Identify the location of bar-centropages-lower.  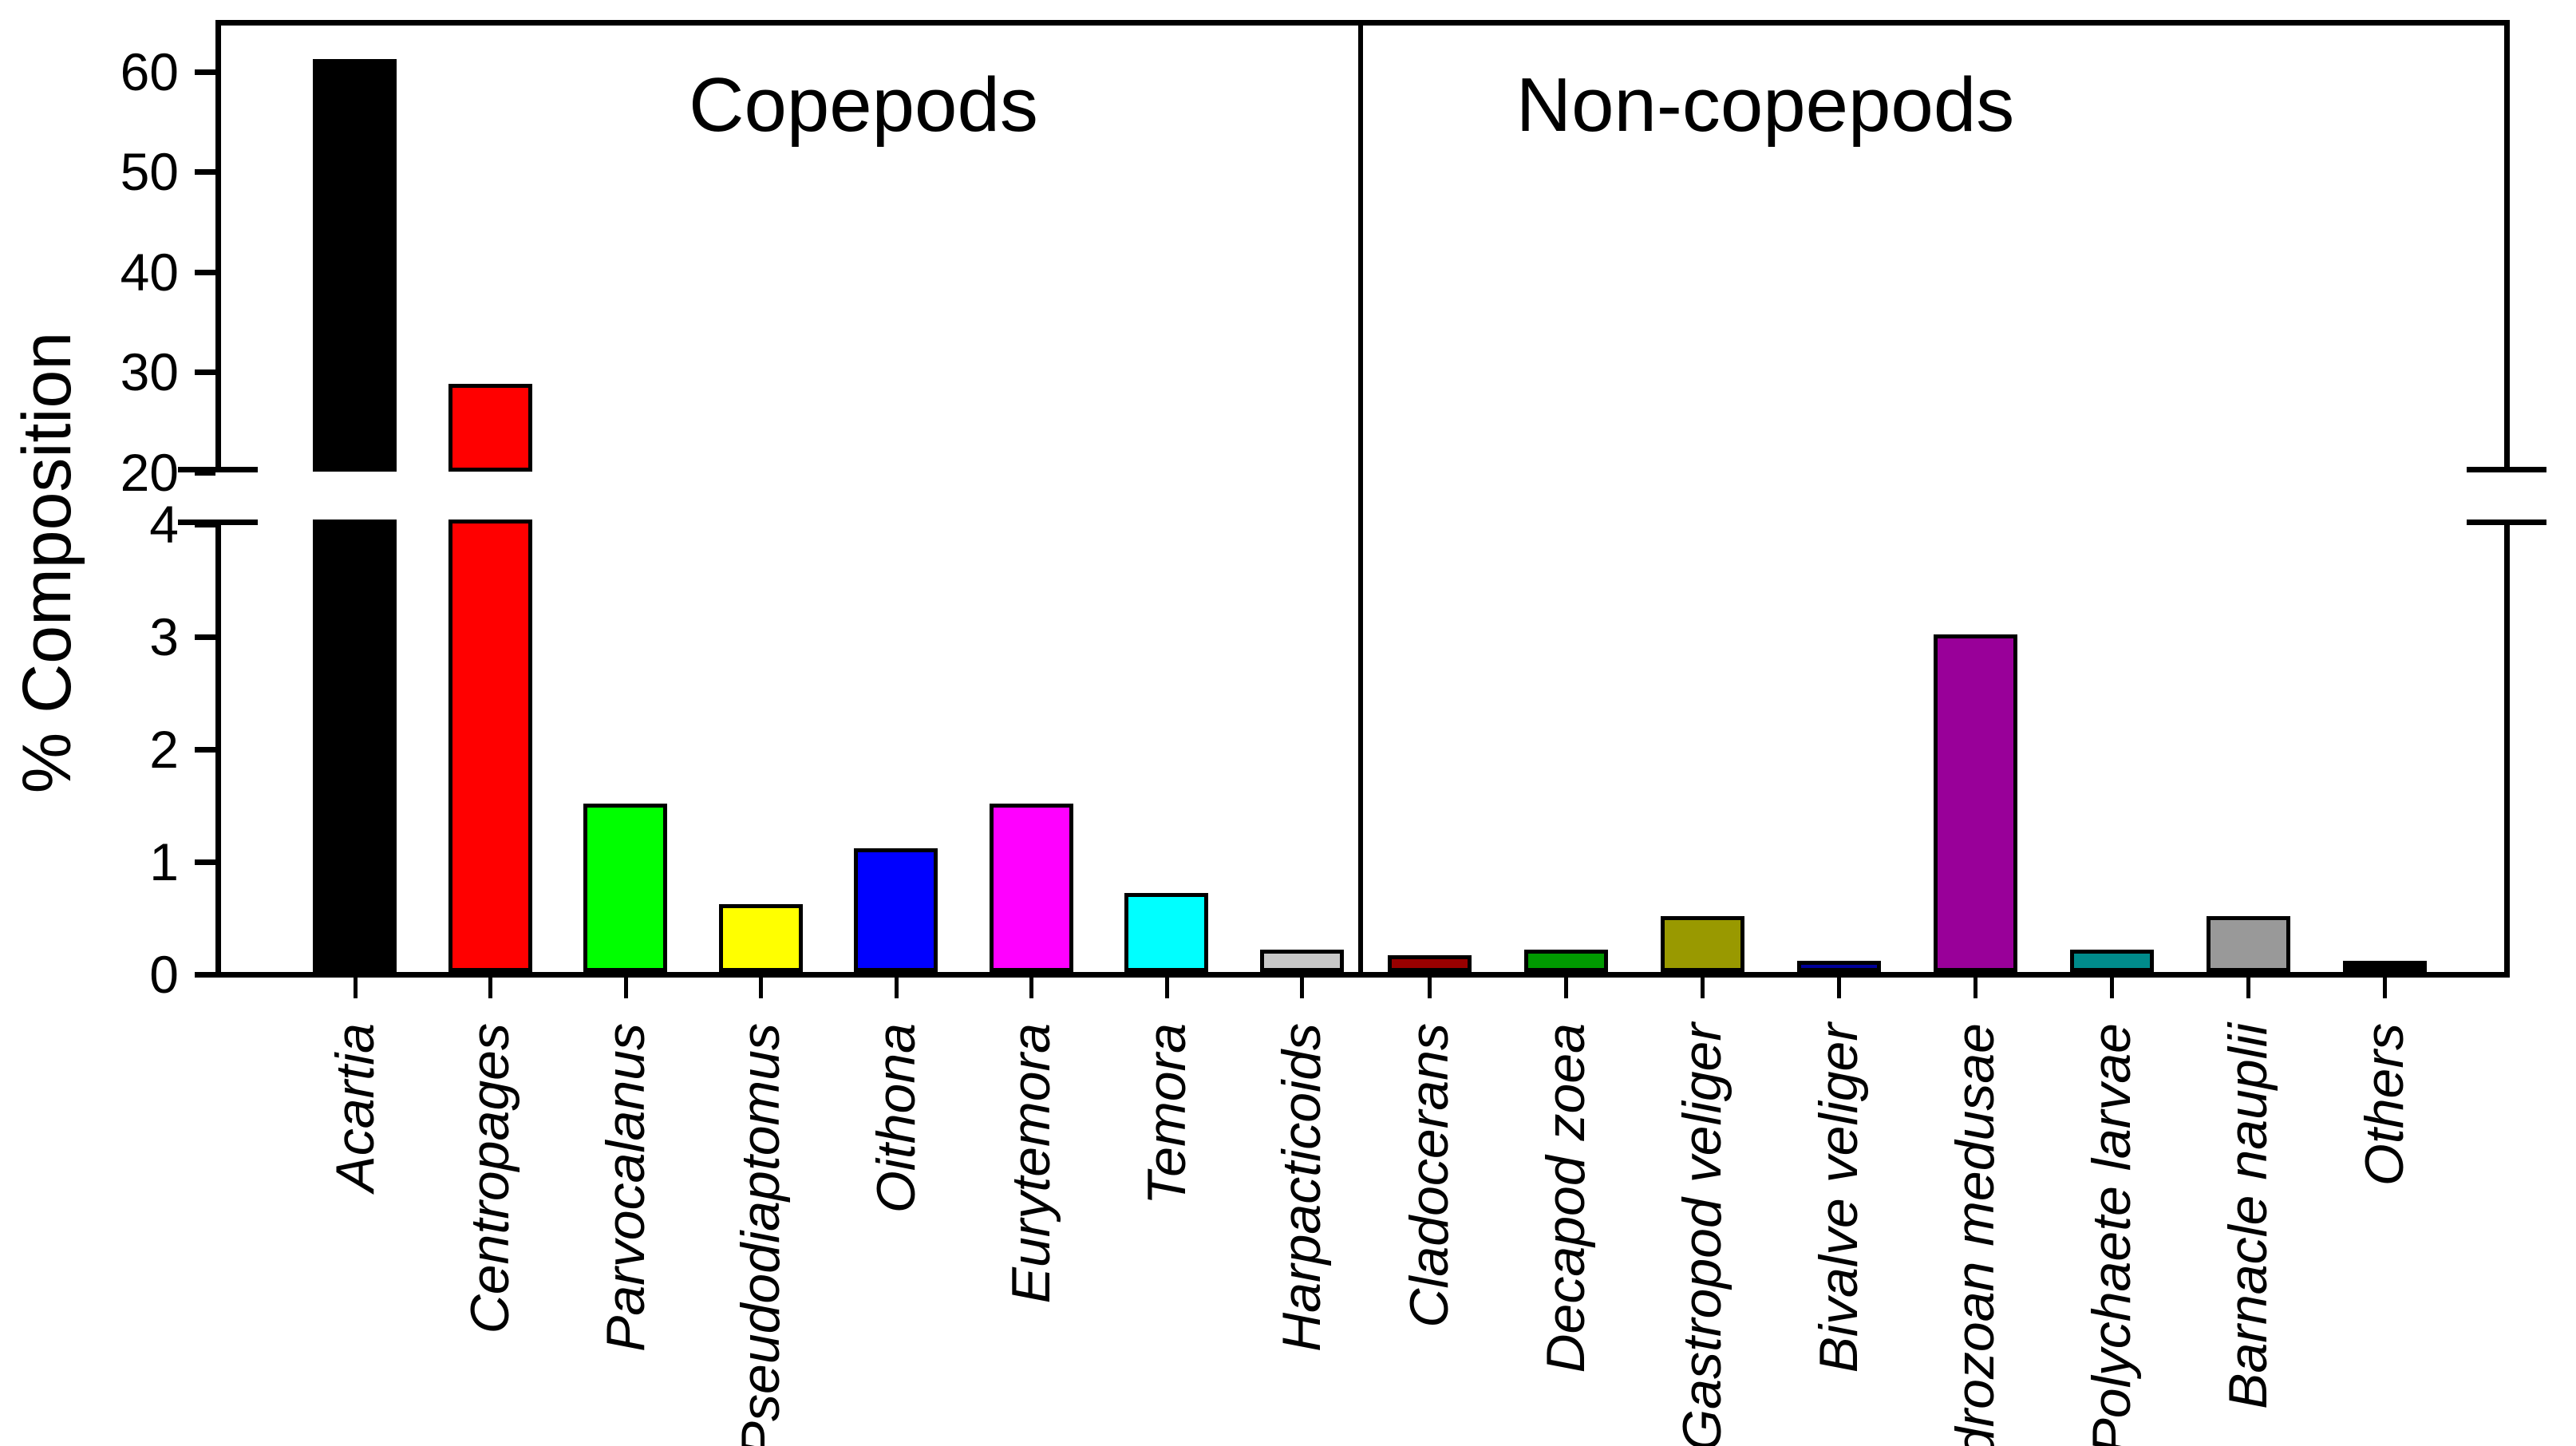
(490, 746).